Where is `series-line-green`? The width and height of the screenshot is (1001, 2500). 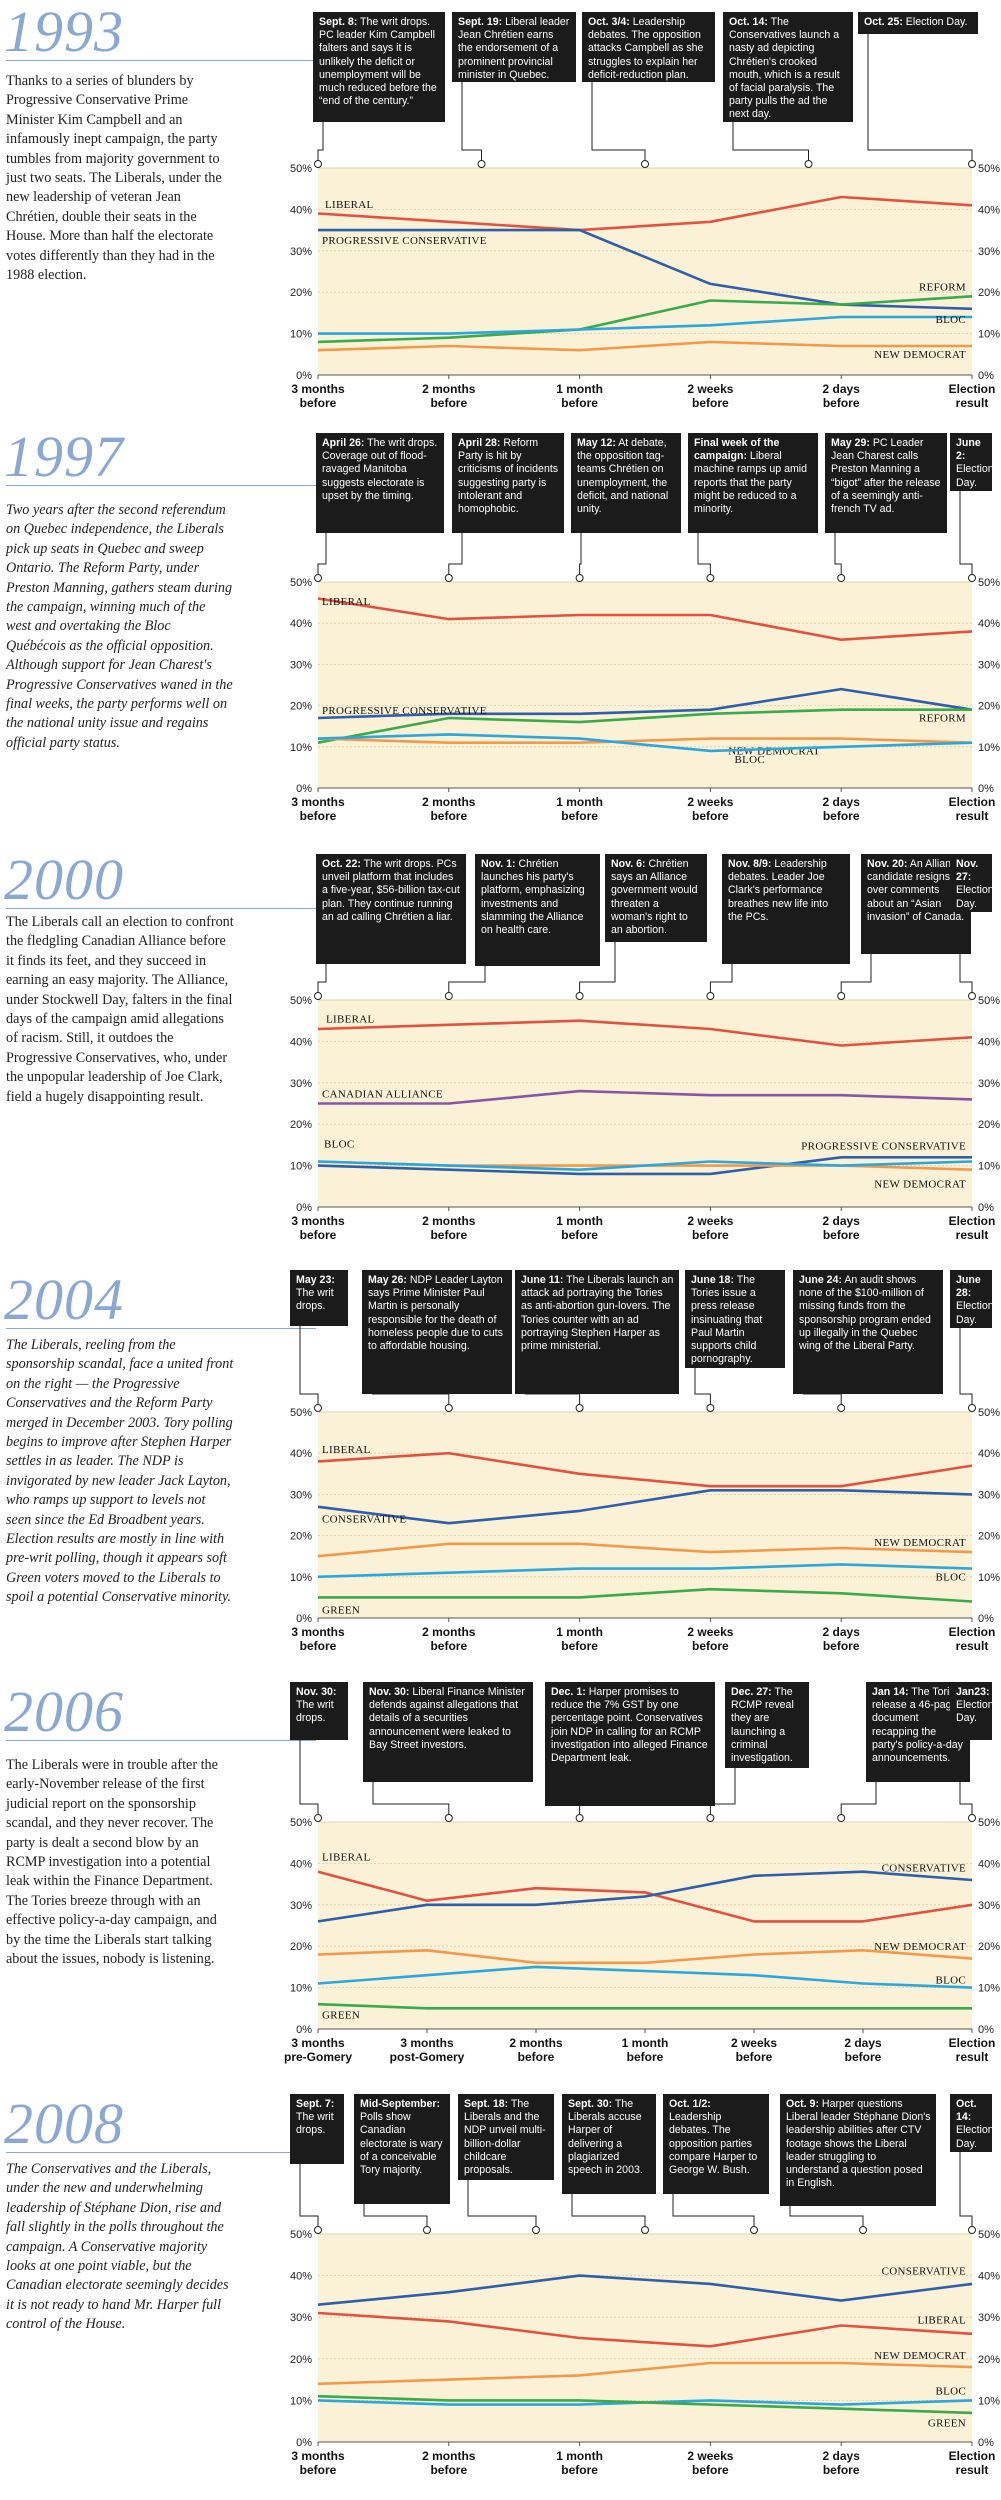
series-line-green is located at coordinates (645, 2404).